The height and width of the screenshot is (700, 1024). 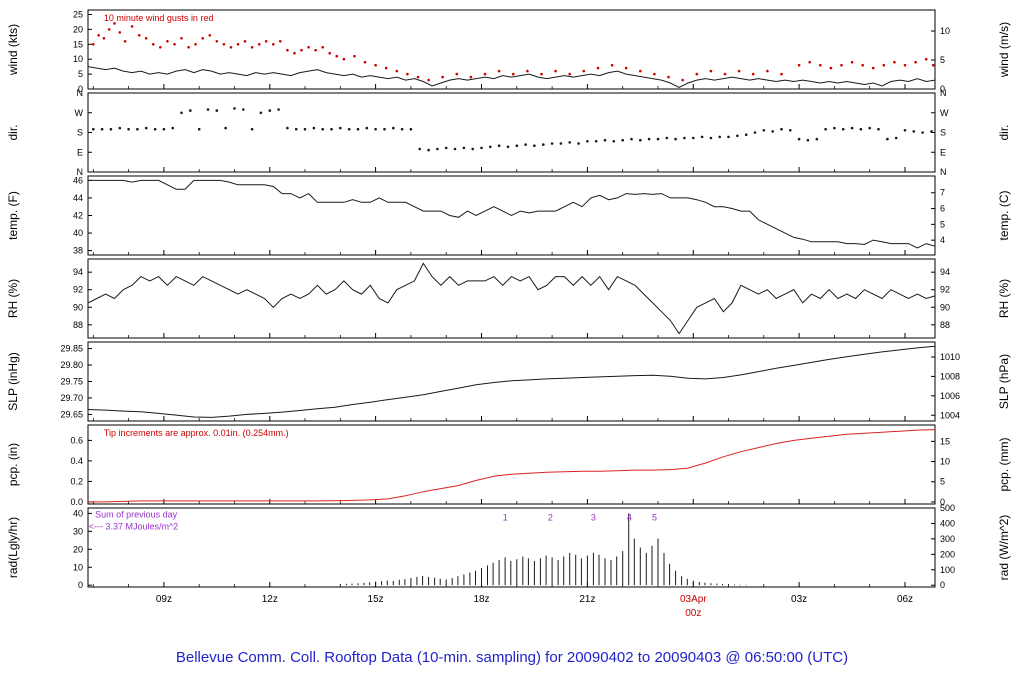 What do you see at coordinates (512, 129) in the screenshot?
I see `wind-direction-dots` at bounding box center [512, 129].